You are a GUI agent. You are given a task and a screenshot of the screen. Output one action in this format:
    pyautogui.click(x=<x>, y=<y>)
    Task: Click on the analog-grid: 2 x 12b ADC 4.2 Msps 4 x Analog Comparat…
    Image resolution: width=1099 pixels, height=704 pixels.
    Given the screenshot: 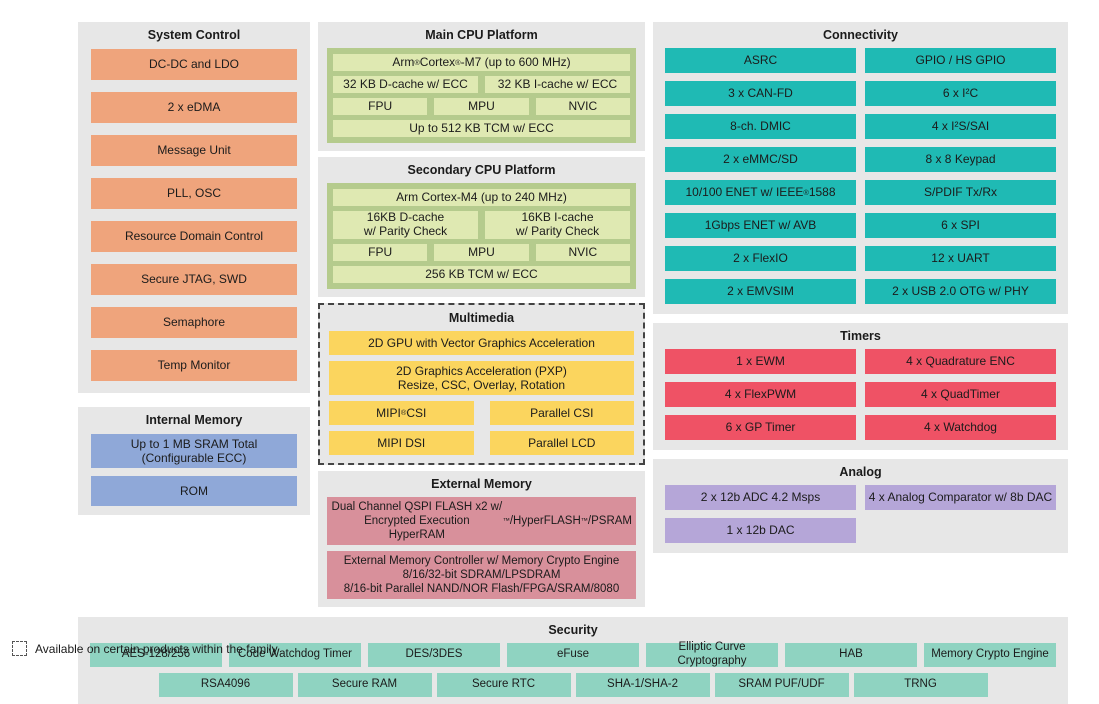 What is the action you would take?
    pyautogui.click(x=860, y=518)
    